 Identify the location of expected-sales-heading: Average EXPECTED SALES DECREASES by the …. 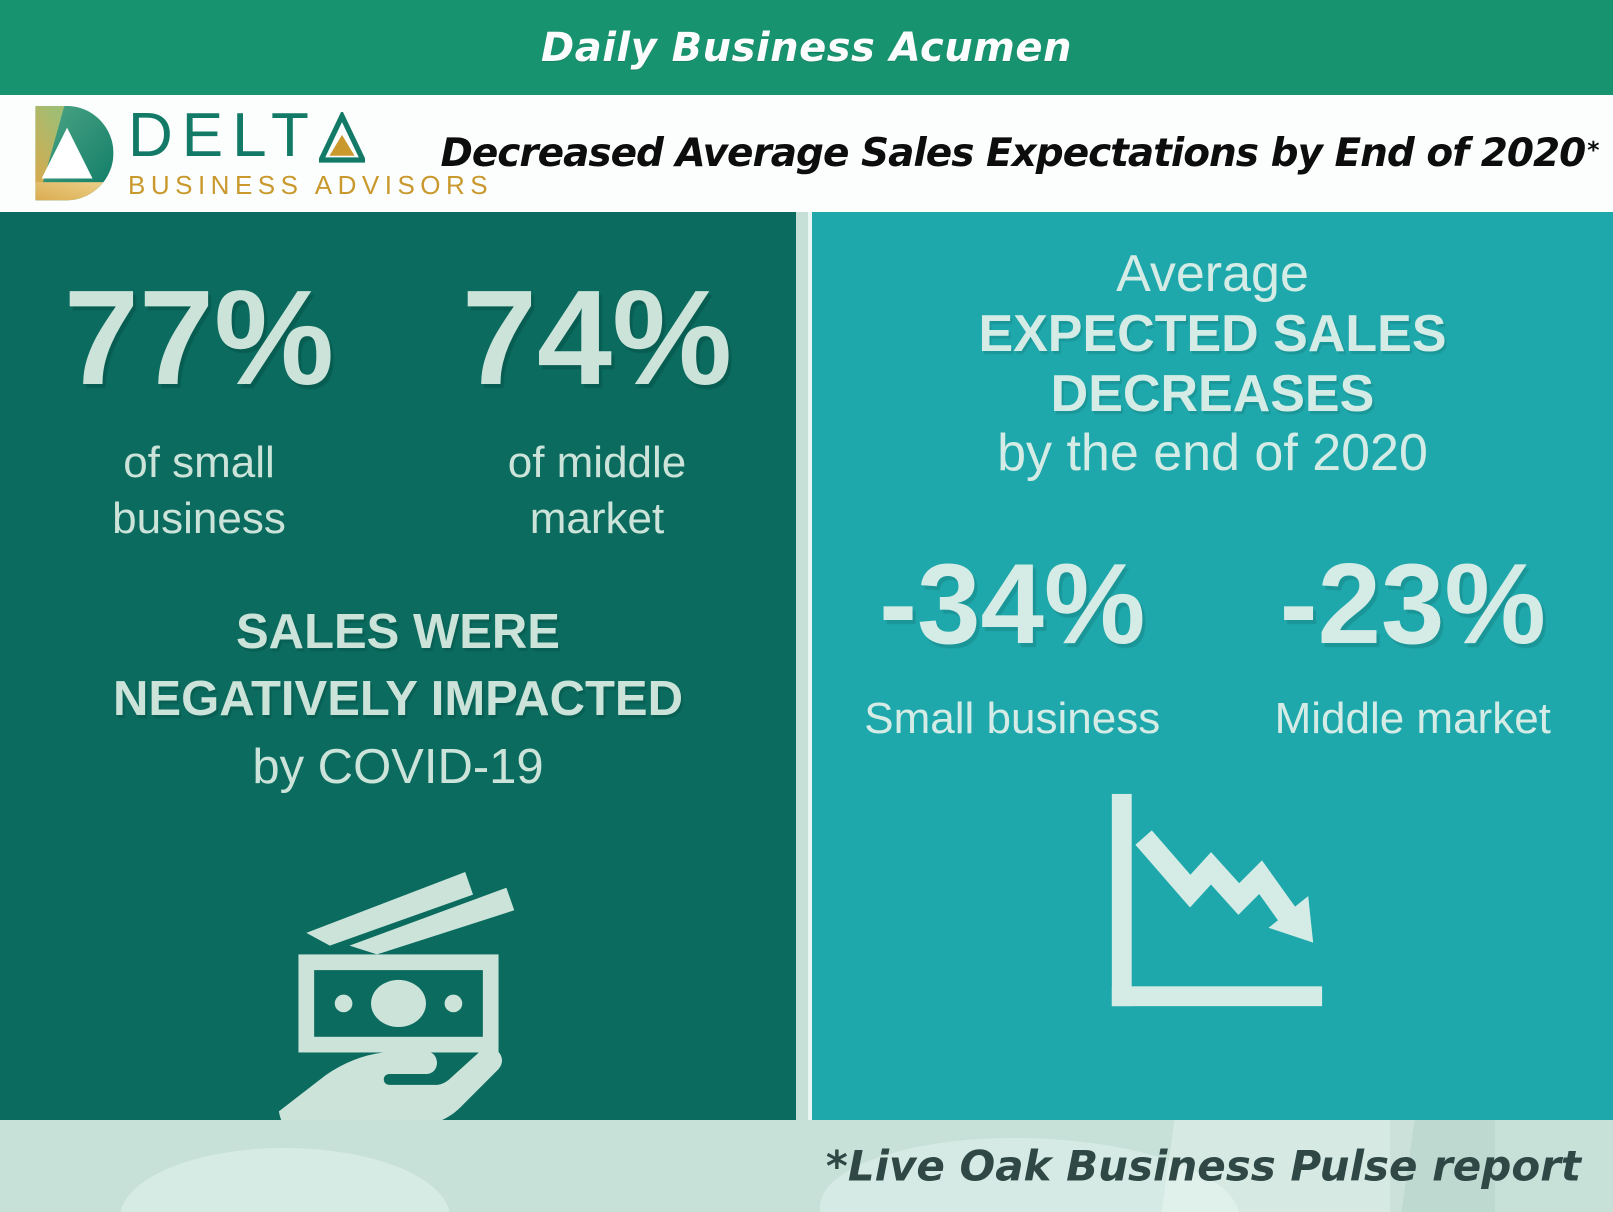
(1212, 364).